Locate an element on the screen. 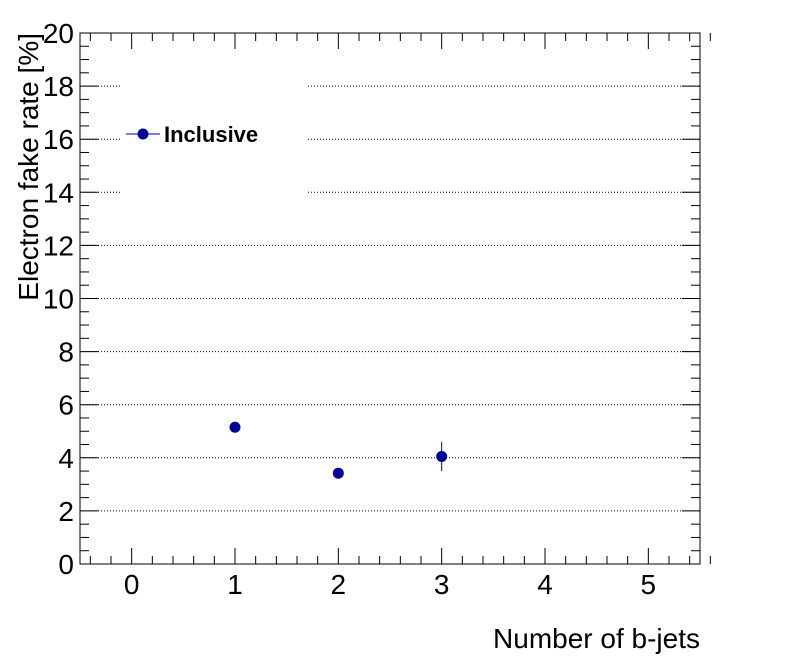  x-tick-label-4: 4 is located at coordinates (545, 584).